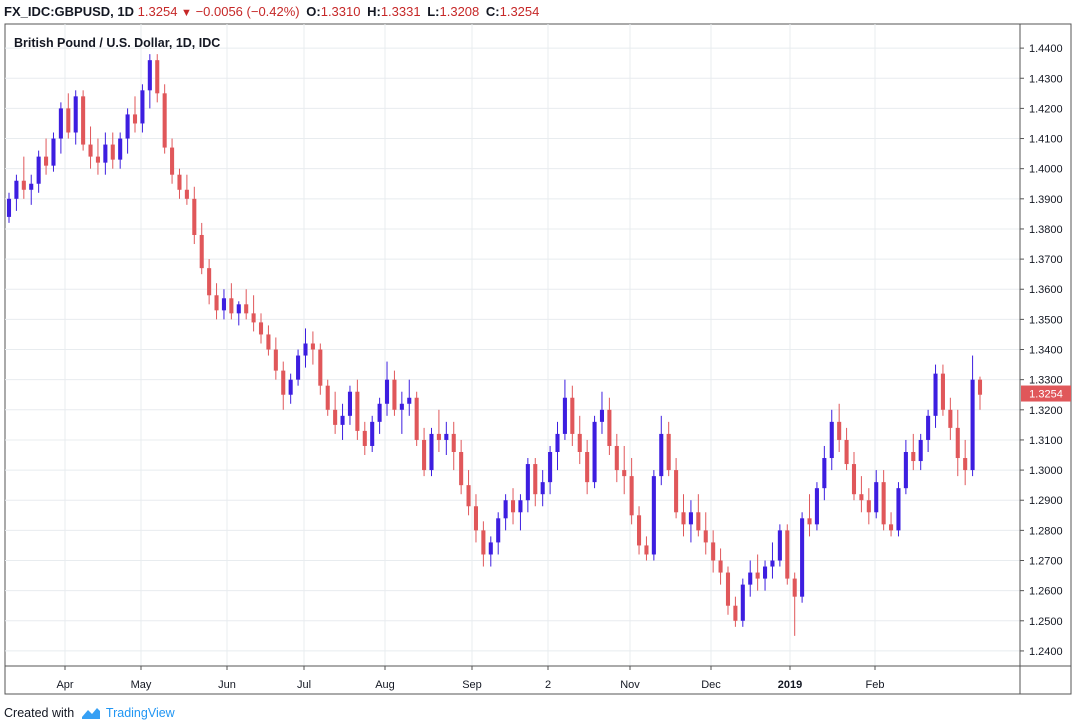 The height and width of the screenshot is (725, 1076). I want to click on last-price-tag-bg, so click(1046, 393).